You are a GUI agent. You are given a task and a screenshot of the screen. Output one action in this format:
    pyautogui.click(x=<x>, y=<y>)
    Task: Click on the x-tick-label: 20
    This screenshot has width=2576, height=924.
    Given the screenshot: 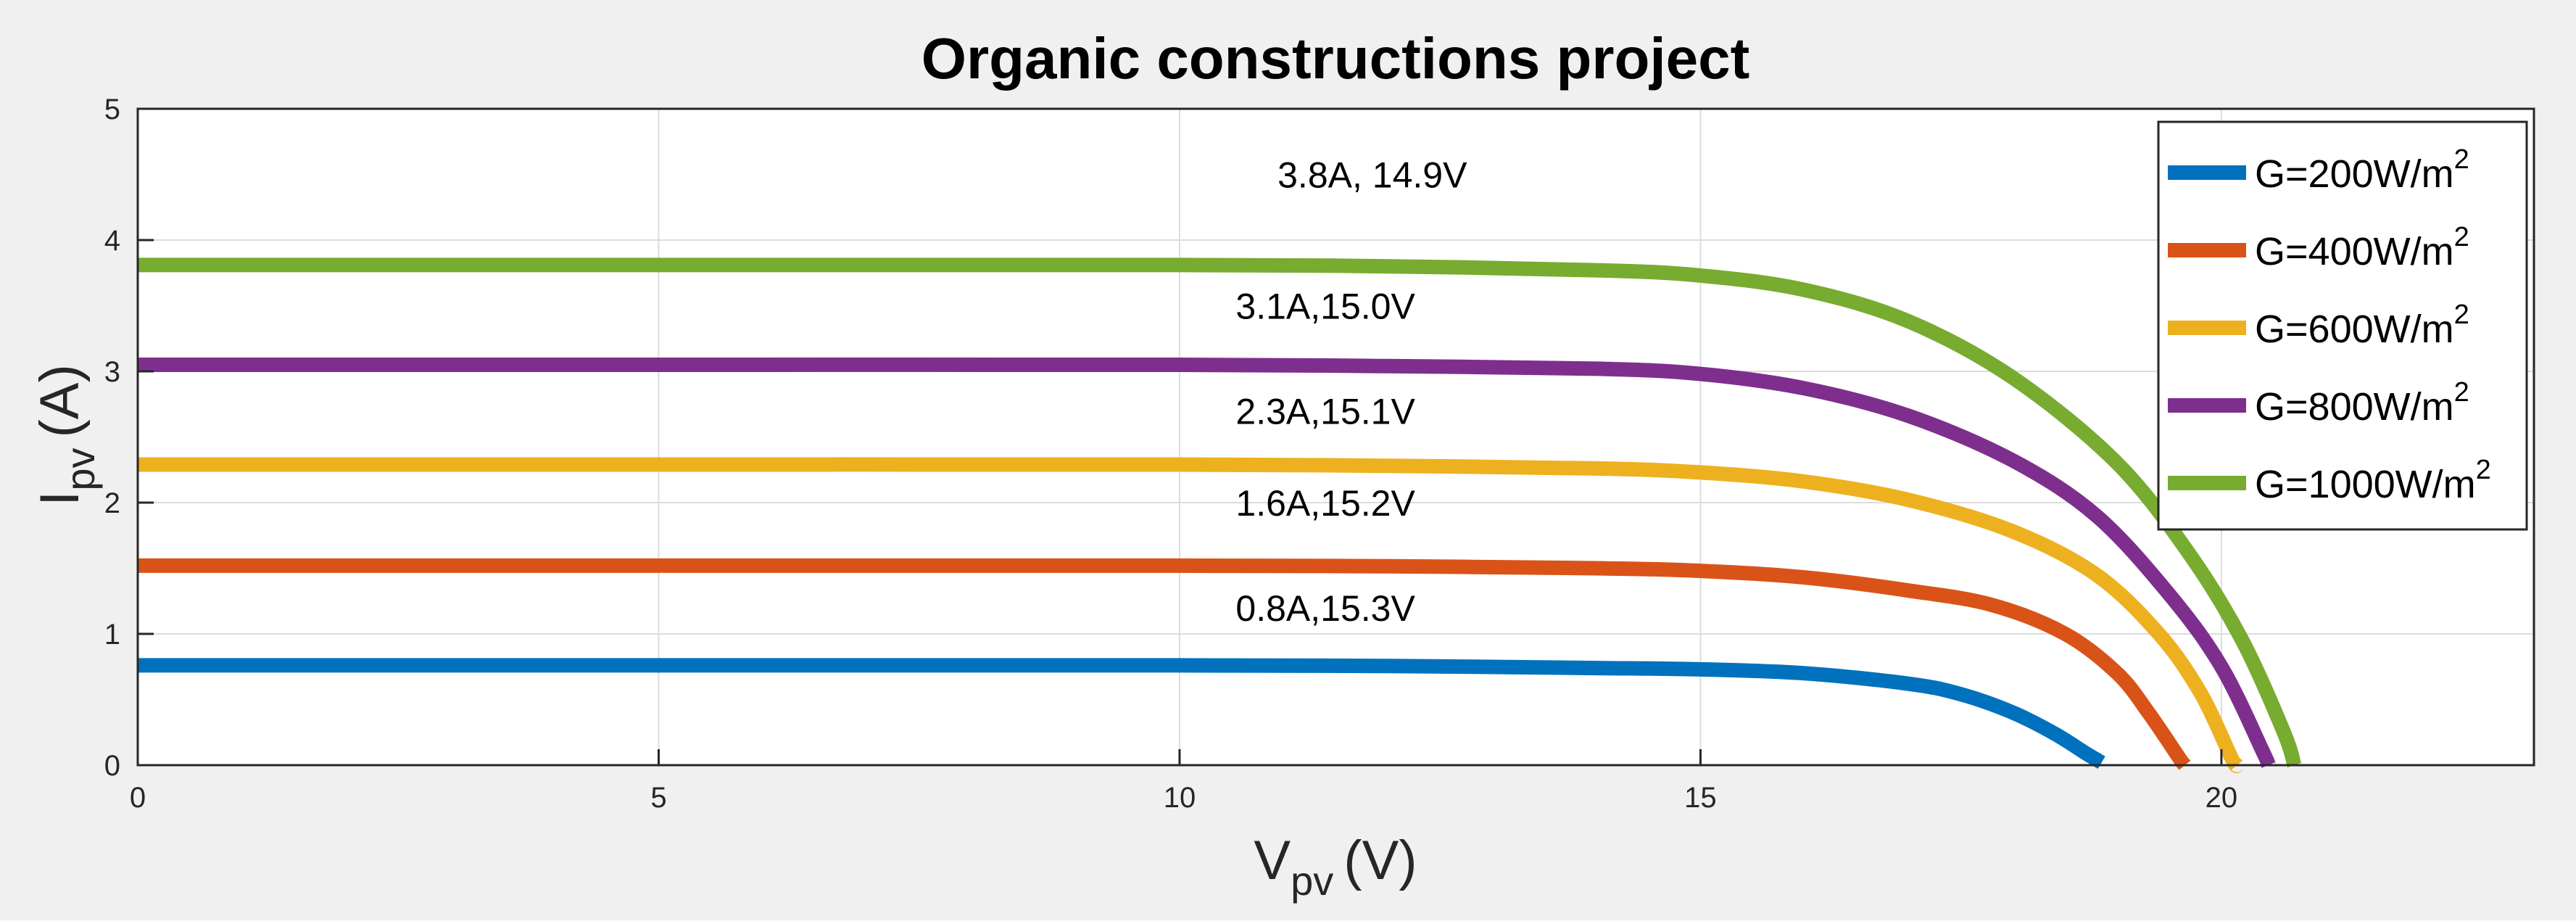 What is the action you would take?
    pyautogui.click(x=2222, y=798)
    